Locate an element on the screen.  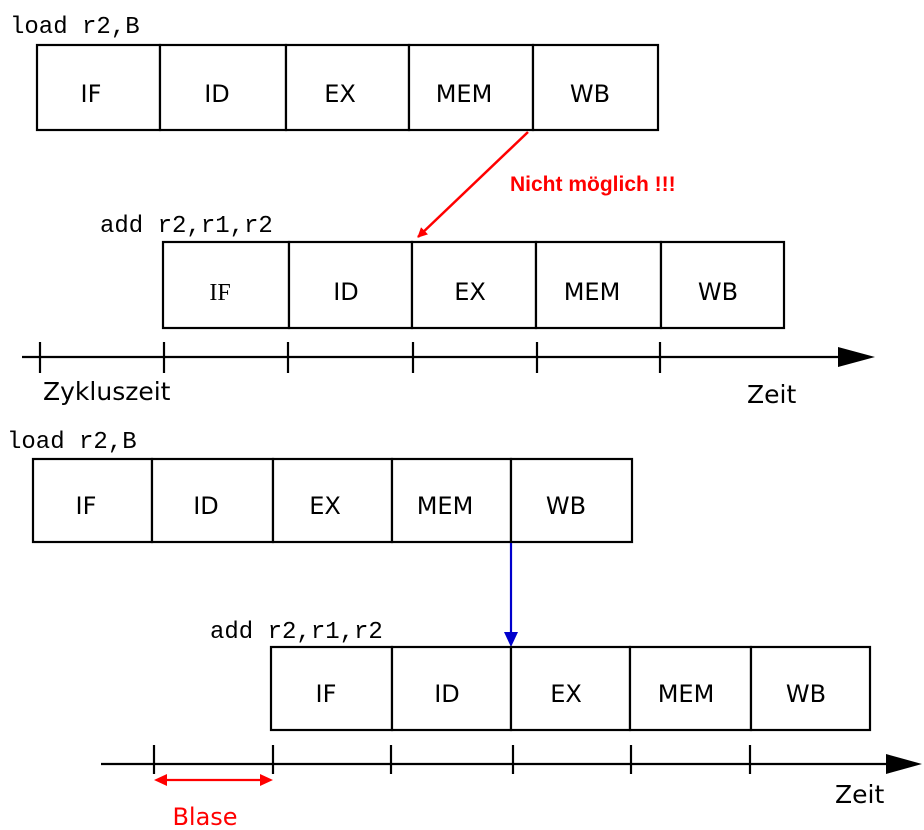
top-time-axis is located at coordinates (448, 357).